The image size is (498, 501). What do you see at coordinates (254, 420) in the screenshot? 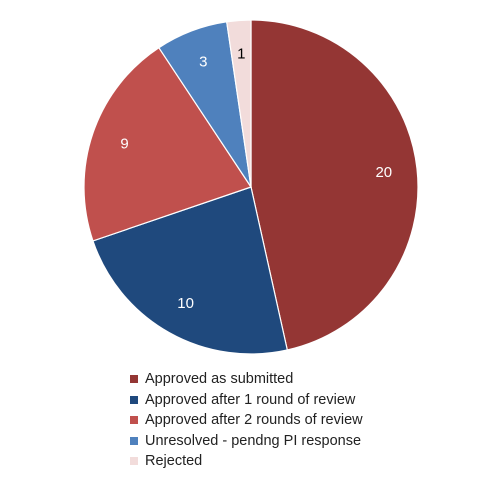
I see `legend-label-2: Approved after 2 rounds of review` at bounding box center [254, 420].